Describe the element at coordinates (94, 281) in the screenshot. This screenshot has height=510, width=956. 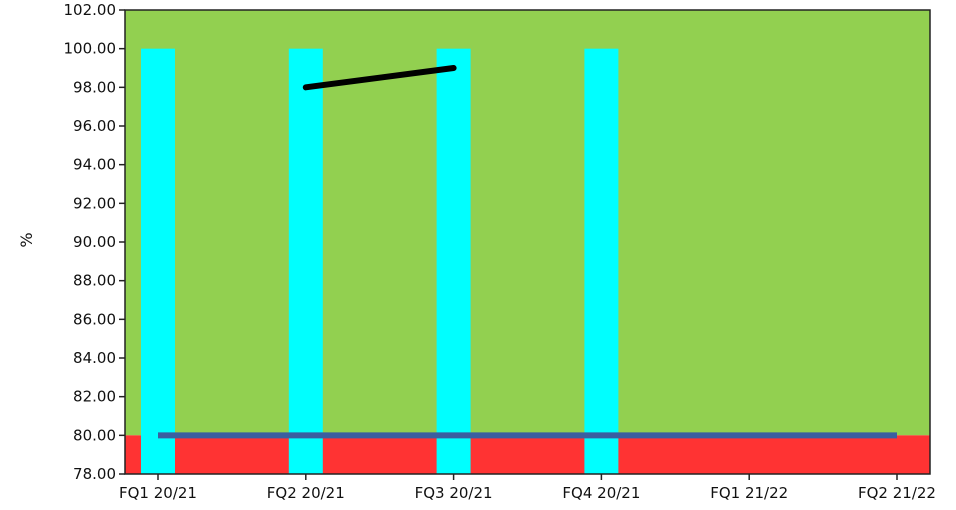
I see `y-tick-label-5: 88.00` at that location.